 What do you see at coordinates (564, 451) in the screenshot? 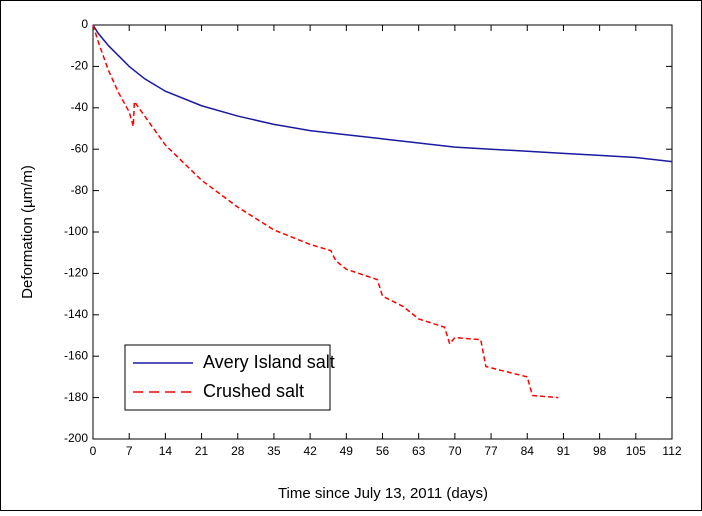
I see `x-tick-label: 91` at bounding box center [564, 451].